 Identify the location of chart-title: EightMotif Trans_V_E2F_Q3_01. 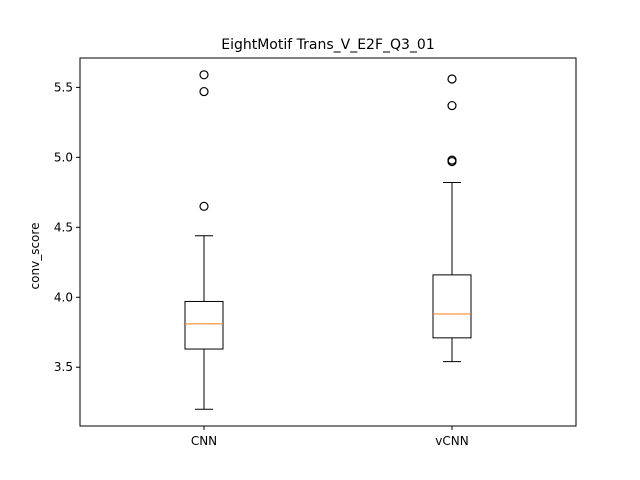
(328, 45).